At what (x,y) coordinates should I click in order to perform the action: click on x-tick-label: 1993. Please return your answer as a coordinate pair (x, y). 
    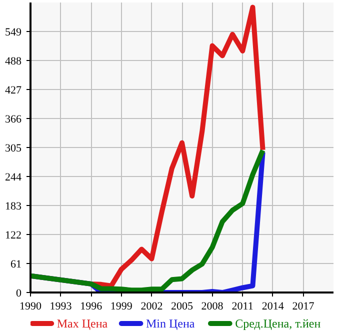
    Looking at the image, I should click on (61, 306).